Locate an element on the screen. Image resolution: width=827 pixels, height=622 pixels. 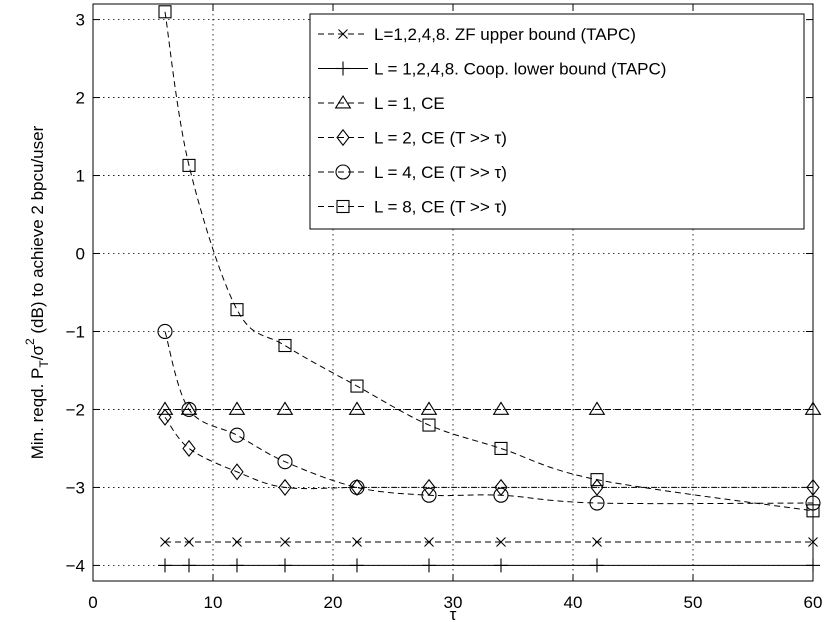
y-tick-label: −3 is located at coordinates (75, 487).